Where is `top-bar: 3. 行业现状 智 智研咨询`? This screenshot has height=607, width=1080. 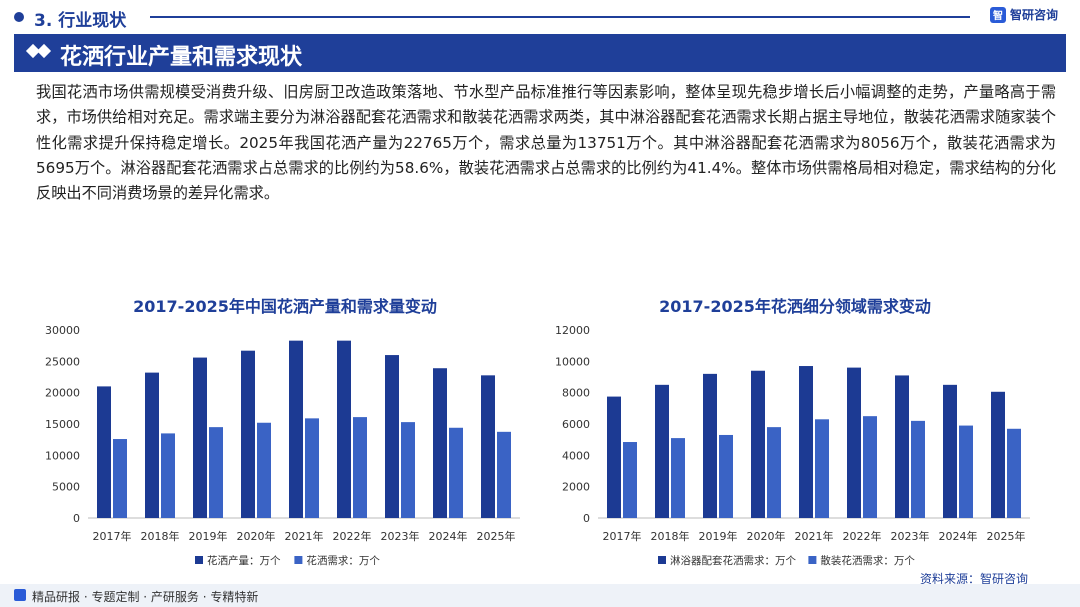 top-bar: 3. 行业现状 智 智研咨询 is located at coordinates (540, 17).